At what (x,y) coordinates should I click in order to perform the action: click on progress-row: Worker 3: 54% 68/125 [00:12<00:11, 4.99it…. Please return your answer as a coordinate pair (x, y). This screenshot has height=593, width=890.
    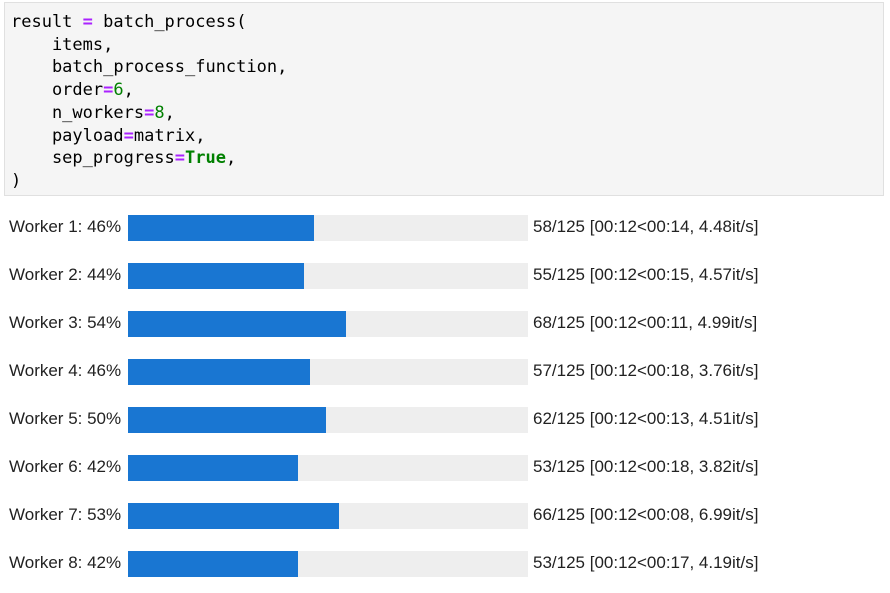
    Looking at the image, I should click on (445, 324).